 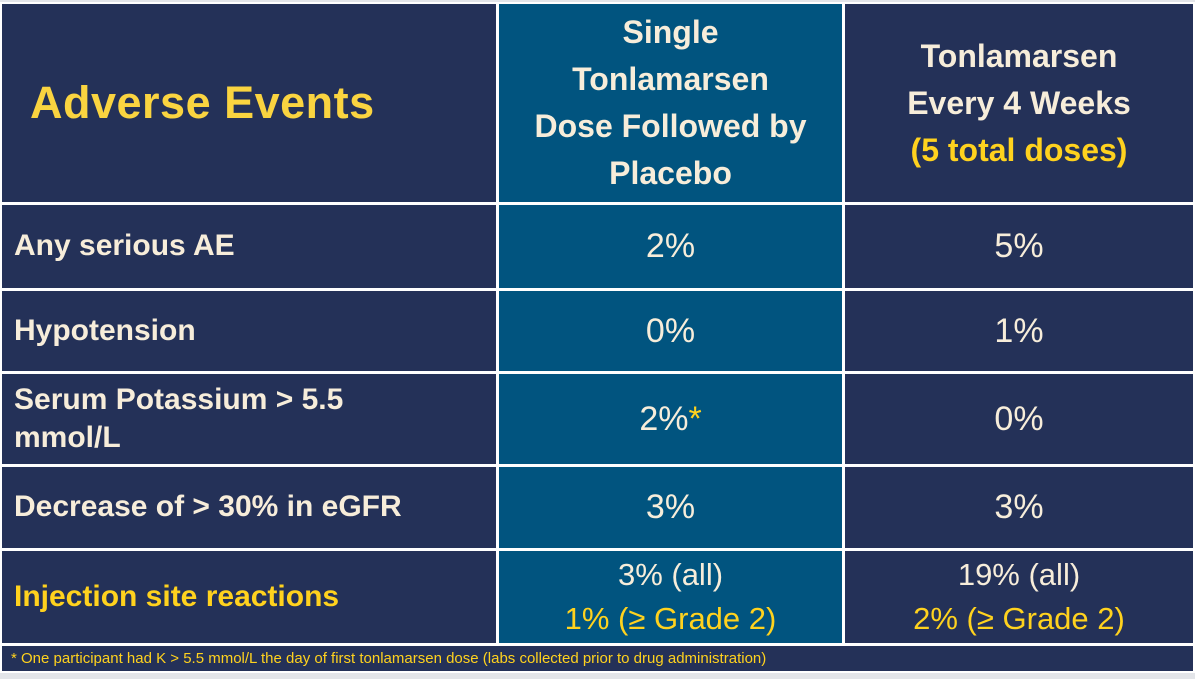 What do you see at coordinates (249, 331) in the screenshot?
I see `row-label-hypotension: Hypotension` at bounding box center [249, 331].